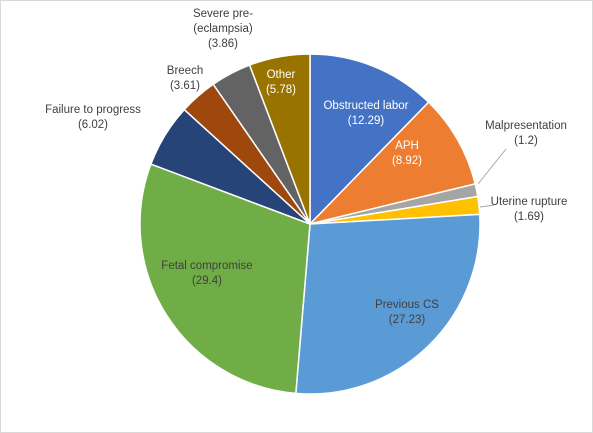 Image resolution: width=593 pixels, height=433 pixels. I want to click on pie-slice-previous-cs, so click(387, 304).